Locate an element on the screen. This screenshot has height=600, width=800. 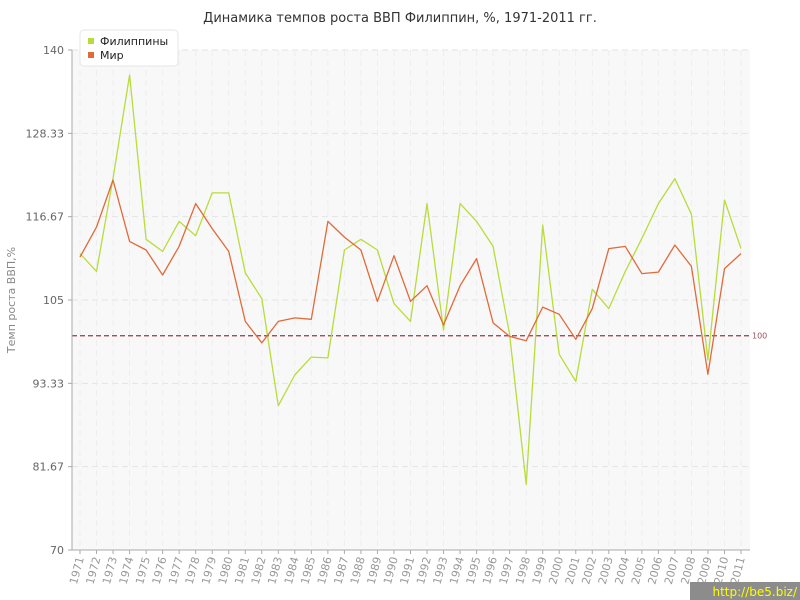
legend-swatch-philippines is located at coordinates (91, 41).